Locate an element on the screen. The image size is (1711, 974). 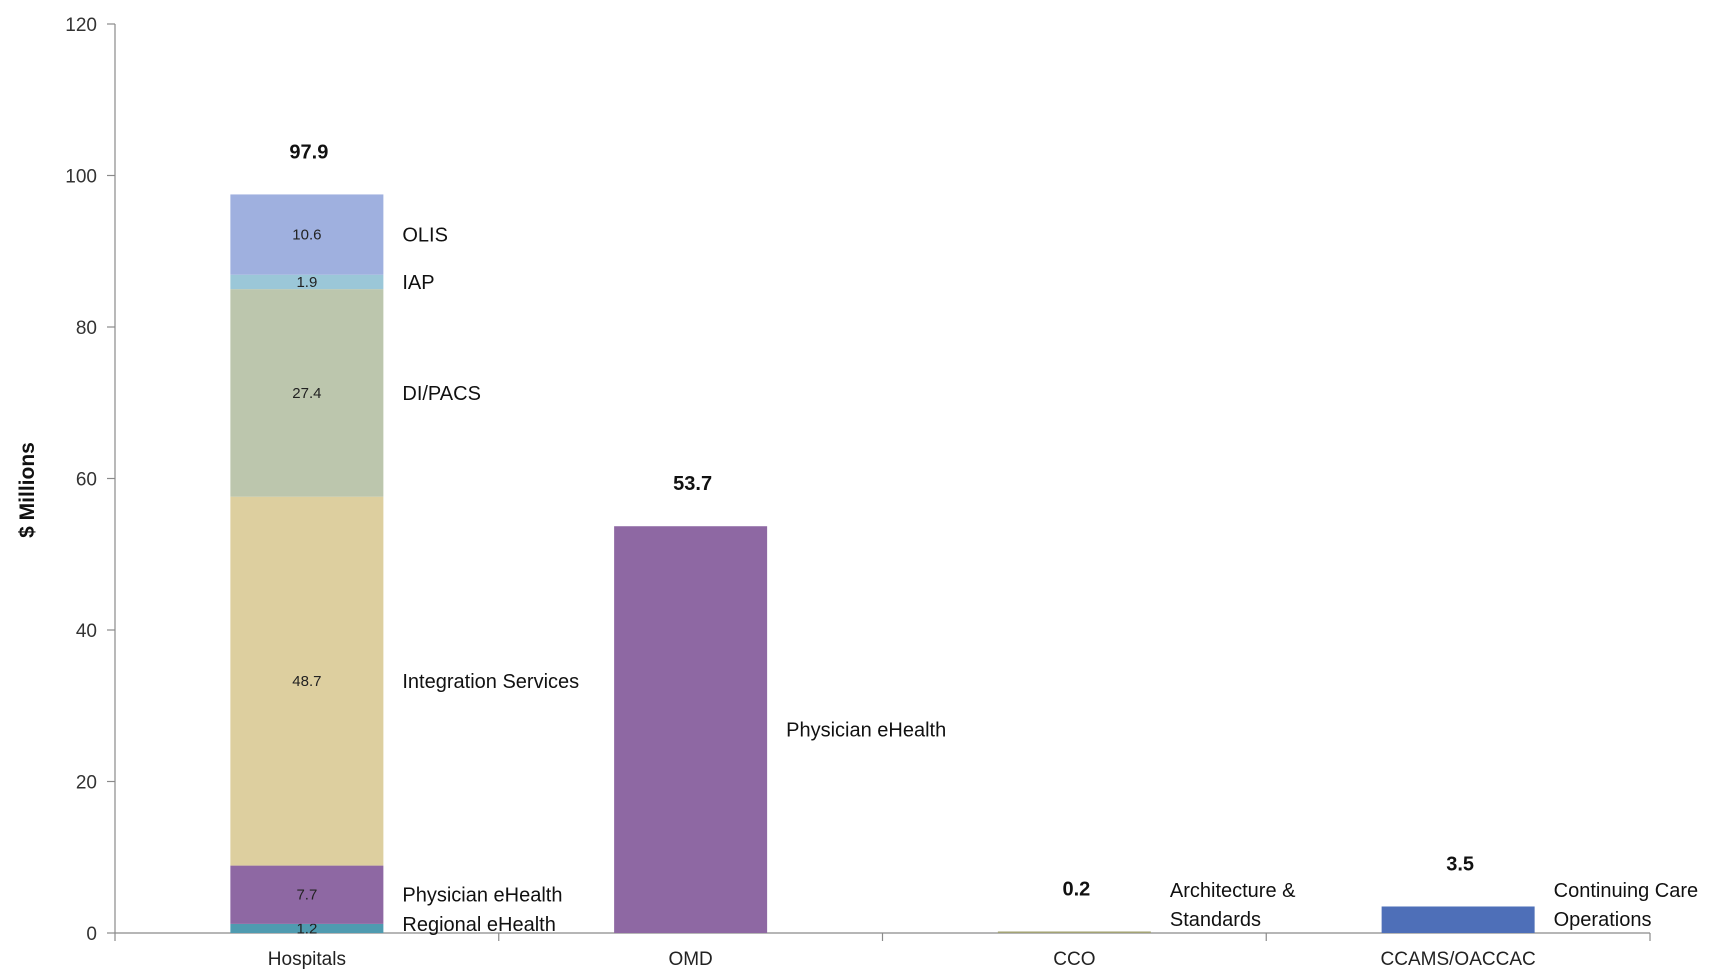
bar-total-label: 97.9 is located at coordinates (308, 152).